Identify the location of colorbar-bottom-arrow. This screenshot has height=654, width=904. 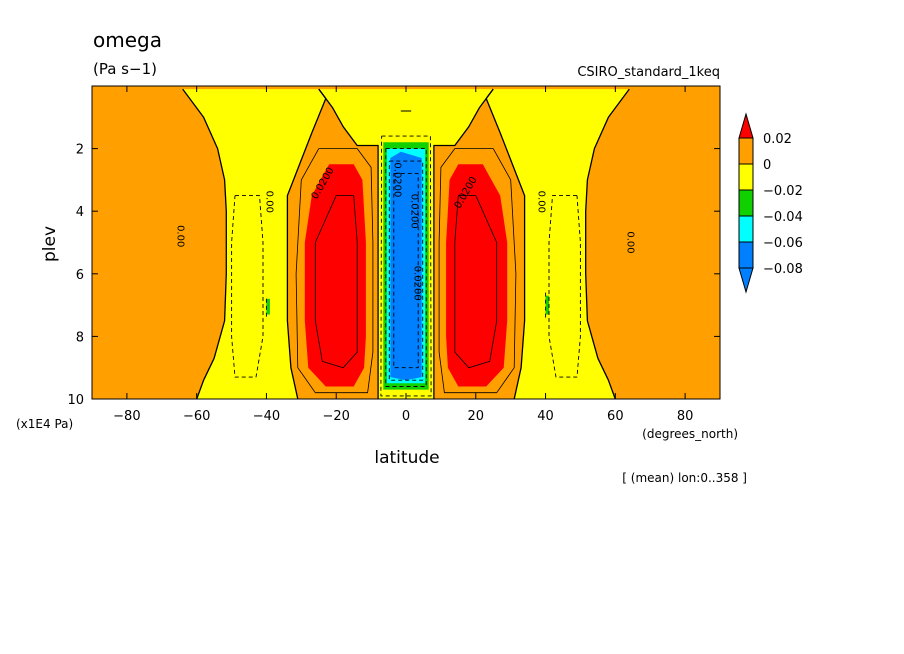
(746, 280).